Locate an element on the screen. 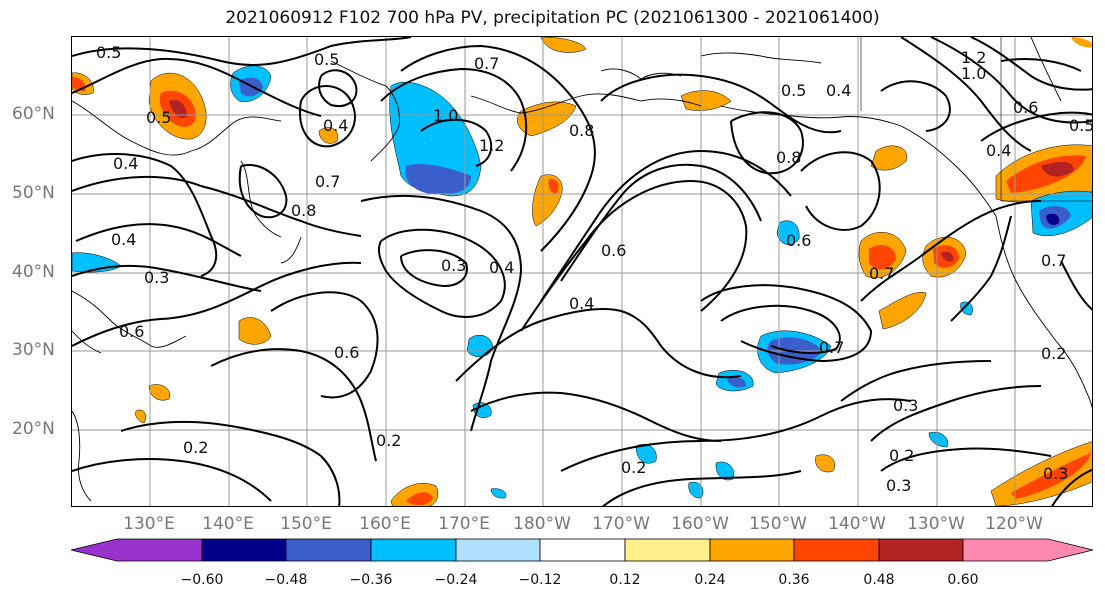 Image resolution: width=1105 pixels, height=601 pixels. colorbar-tick-label: −0.24 is located at coordinates (456, 580).